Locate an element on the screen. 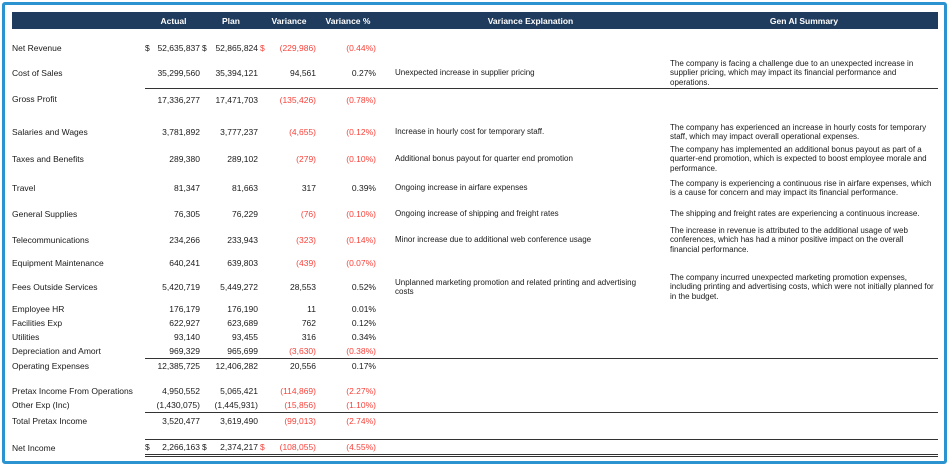 The image size is (949, 466). variance-value: (76) is located at coordinates (308, 214).